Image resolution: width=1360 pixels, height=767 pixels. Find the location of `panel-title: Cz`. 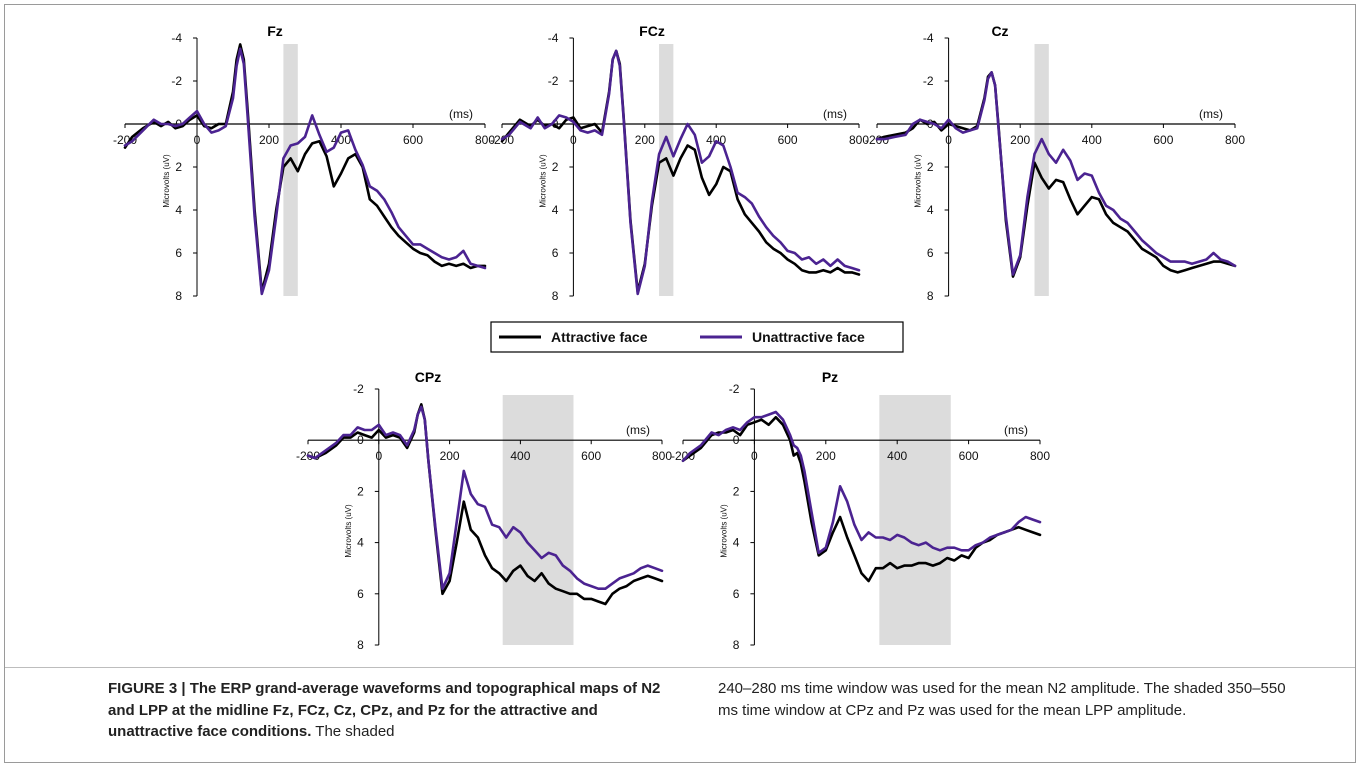

panel-title: Cz is located at coordinates (999, 31).